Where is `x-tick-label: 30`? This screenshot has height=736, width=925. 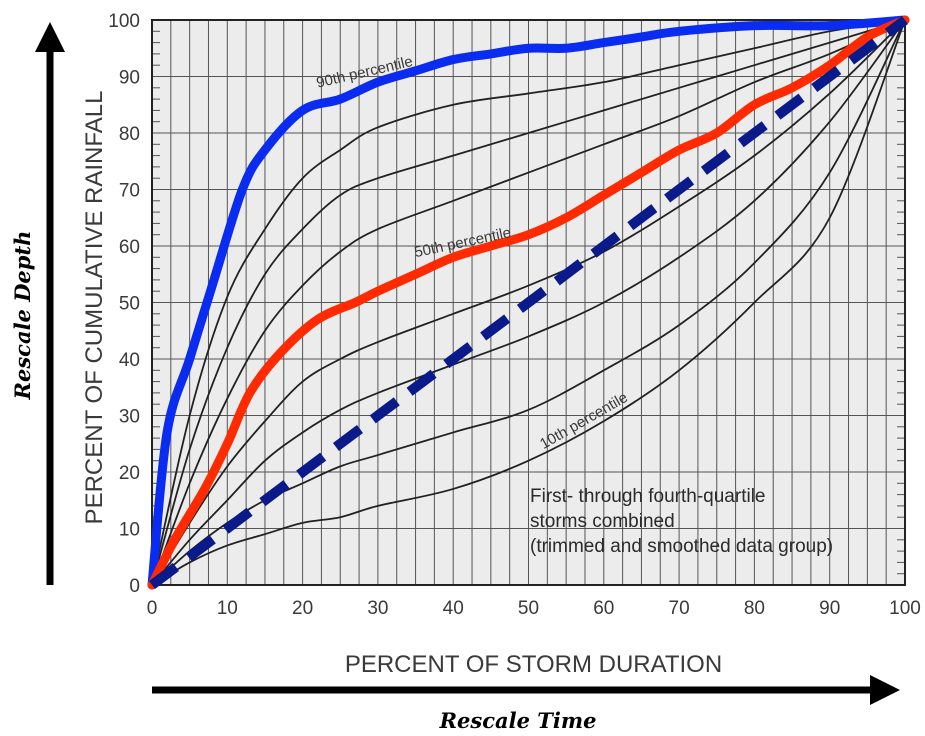
x-tick-label: 30 is located at coordinates (377, 608).